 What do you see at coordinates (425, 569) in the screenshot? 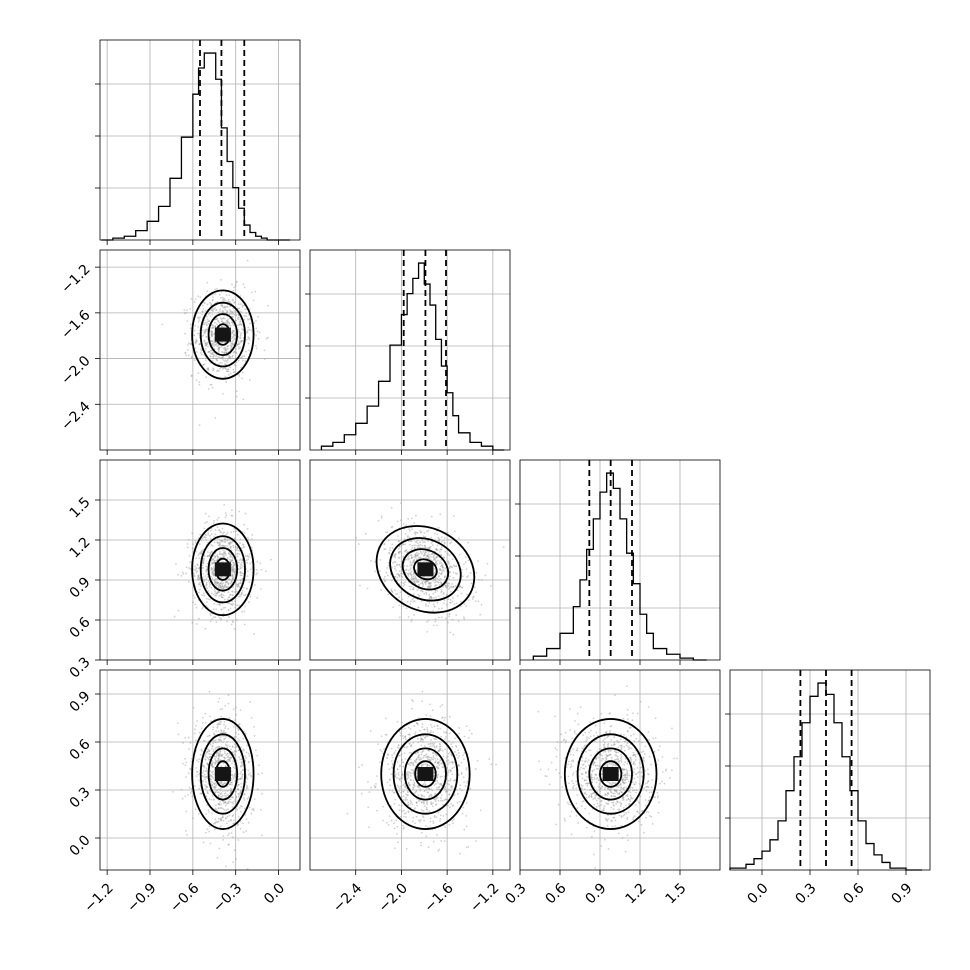
I see `contour-level` at bounding box center [425, 569].